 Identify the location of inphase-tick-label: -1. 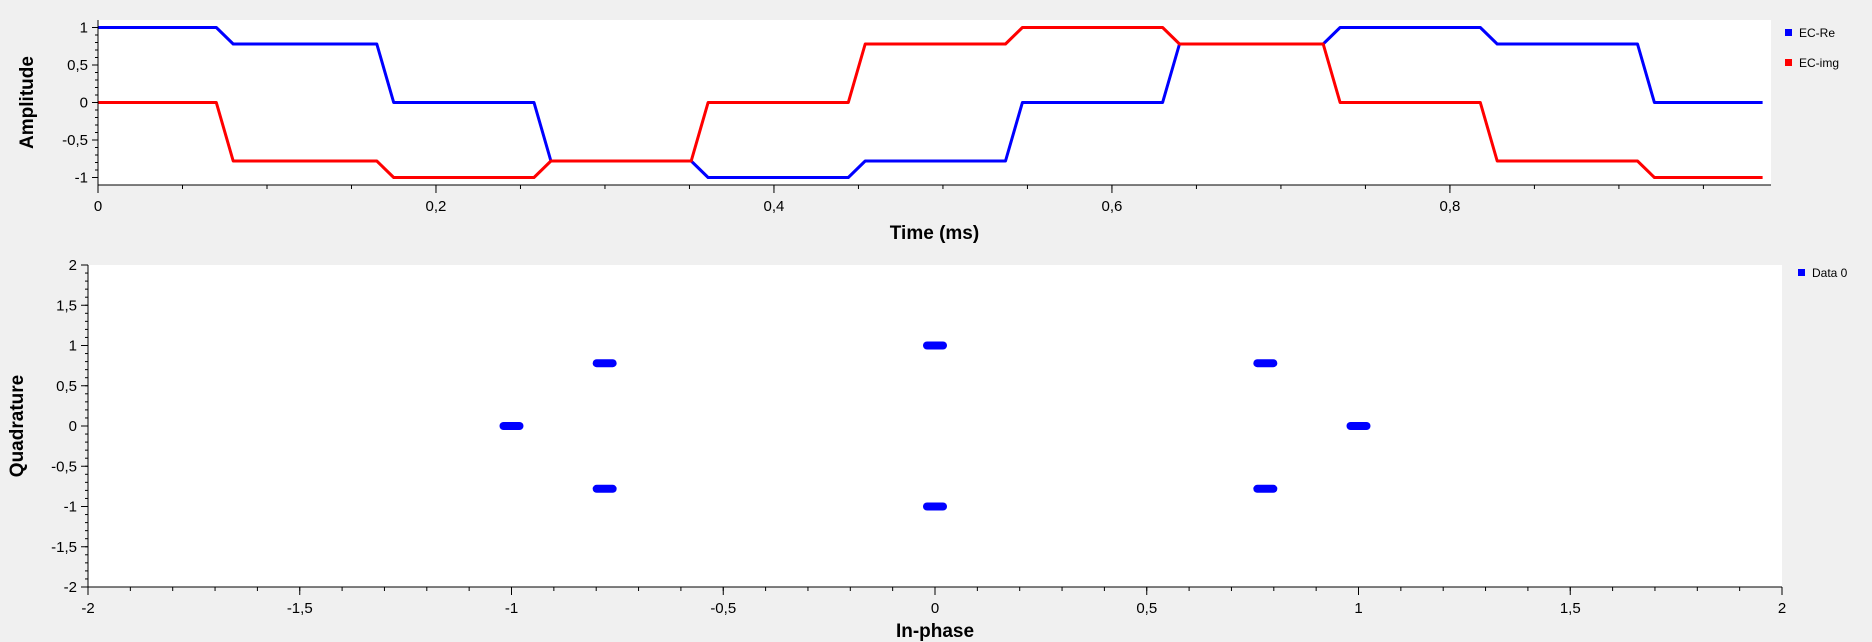
(511, 608).